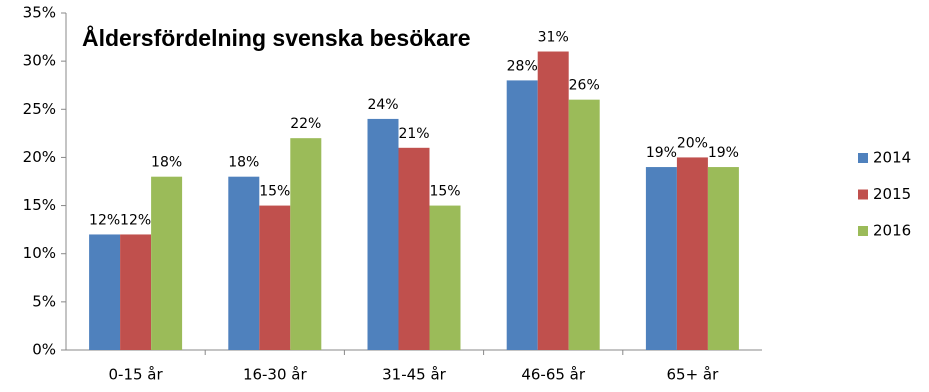 This screenshot has height=392, width=929. Describe the element at coordinates (44, 350) in the screenshot. I see `y-tick-label: 0%` at that location.